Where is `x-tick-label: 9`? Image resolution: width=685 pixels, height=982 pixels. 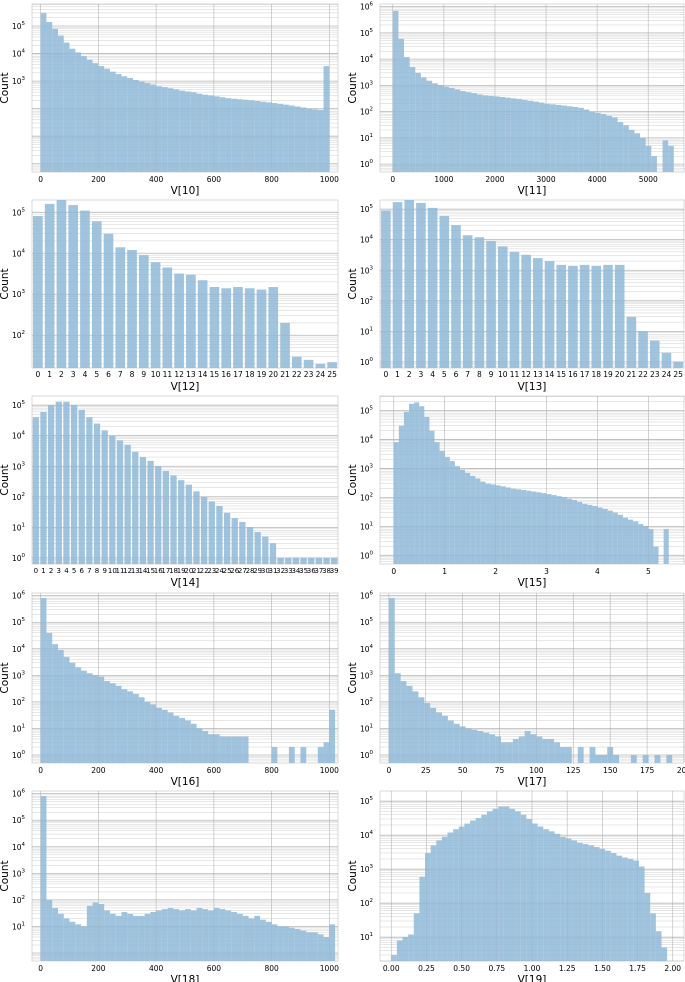 x-tick-label: 9 is located at coordinates (104, 571).